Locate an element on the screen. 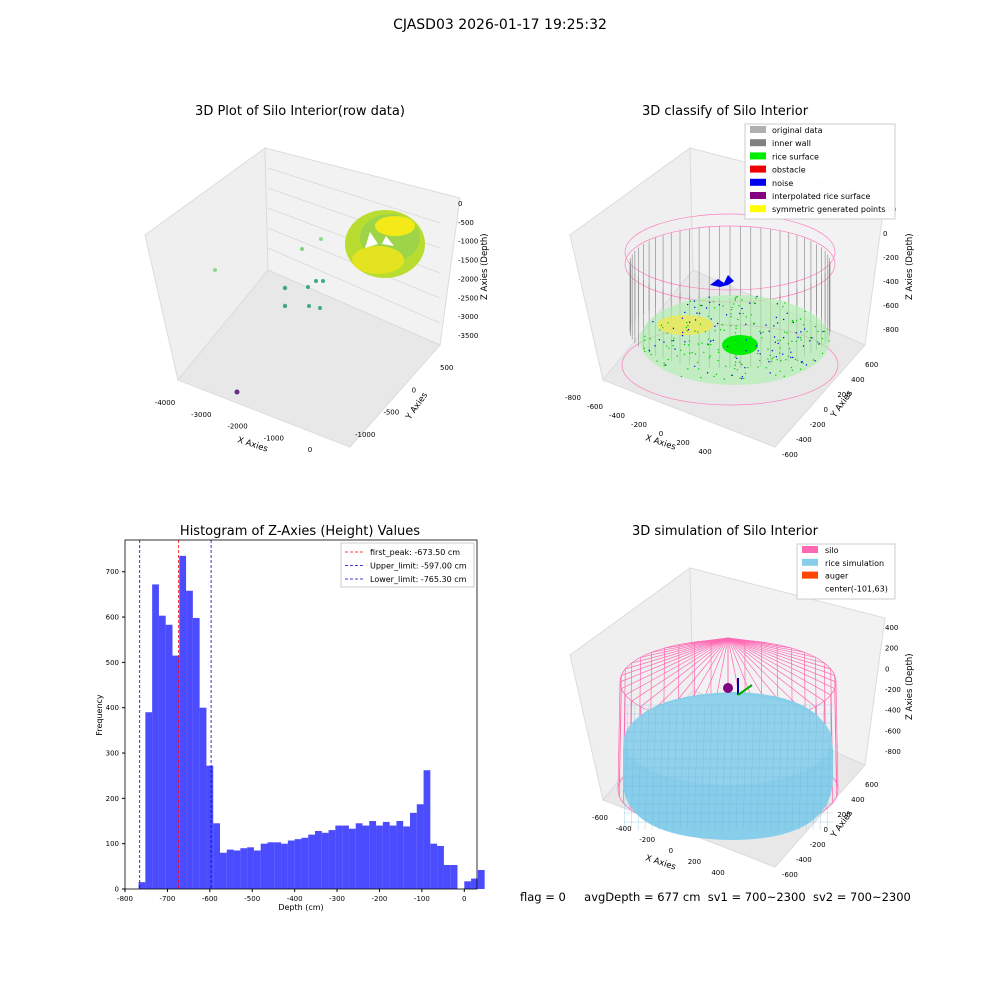  histogram-legend-label: first_peak: -673.50 cm is located at coordinates (415, 552).